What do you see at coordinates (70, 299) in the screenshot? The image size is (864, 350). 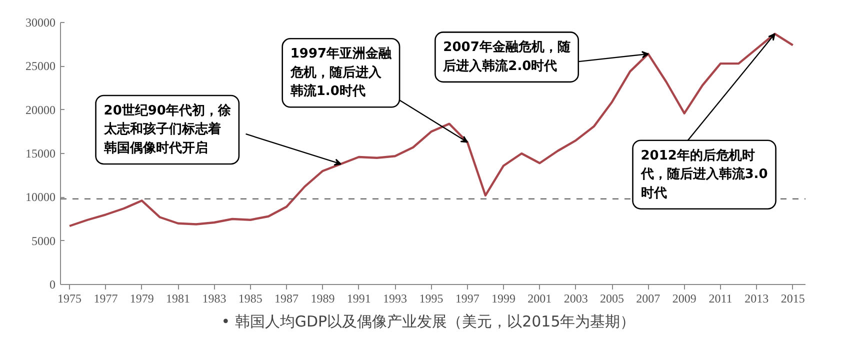 I see `x-tick-label: 1975` at bounding box center [70, 299].